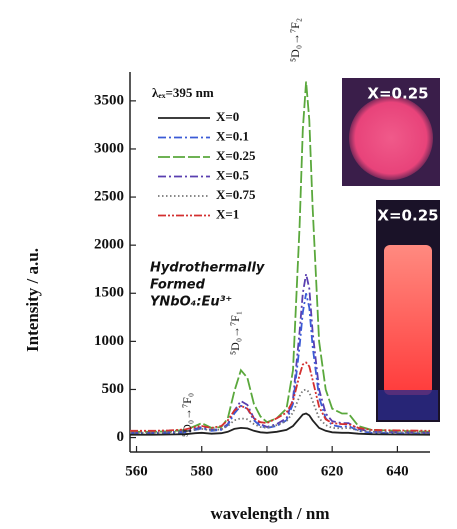  What do you see at coordinates (267, 471) in the screenshot?
I see `x-tick-label: 600` at bounding box center [267, 471].